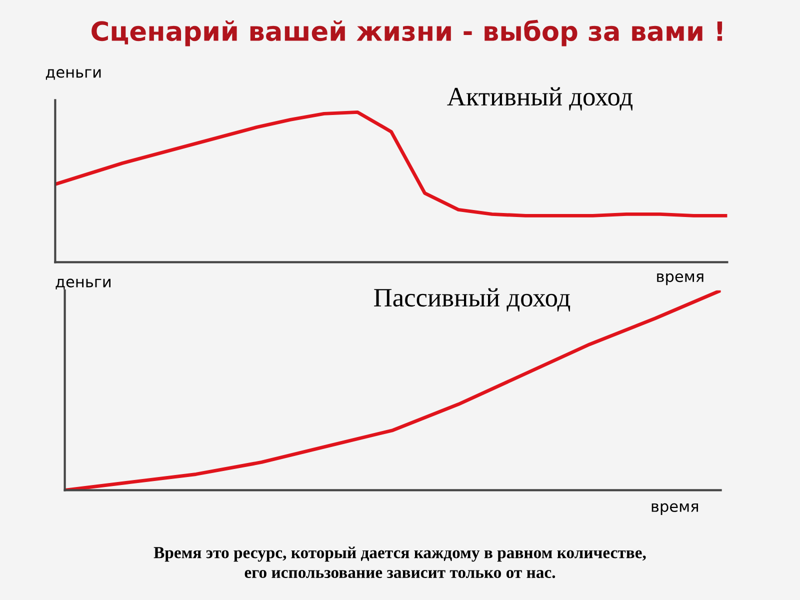  I want to click on chart-title: Сценарий вашей жизни - выбор за вами !, so click(407, 33).